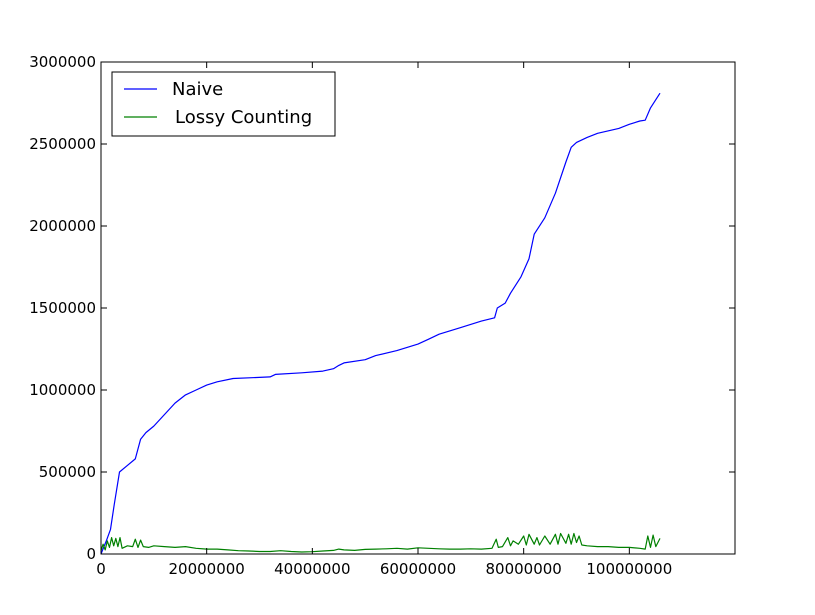  I want to click on x-tick-label: 40000000, so click(312, 569).